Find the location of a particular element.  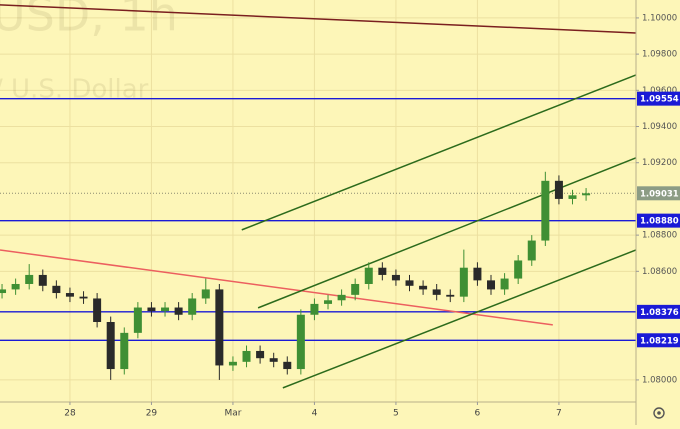

x-tick-label: 29 is located at coordinates (152, 414).